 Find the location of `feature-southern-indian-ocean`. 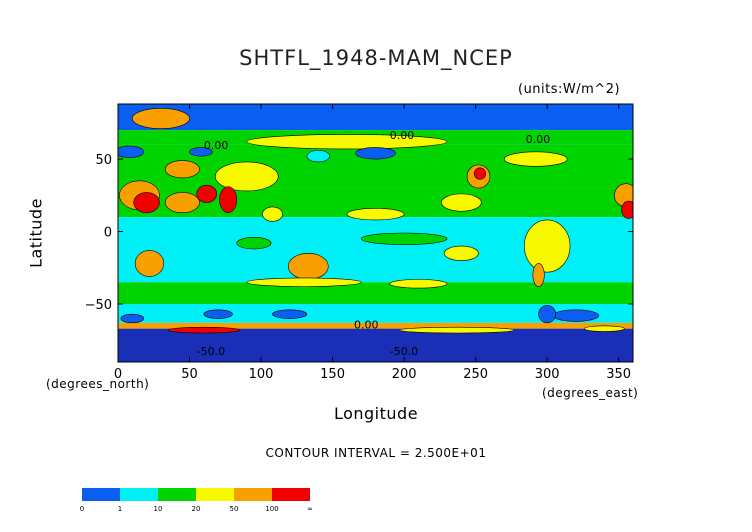

feature-southern-indian-ocean is located at coordinates (304, 282).